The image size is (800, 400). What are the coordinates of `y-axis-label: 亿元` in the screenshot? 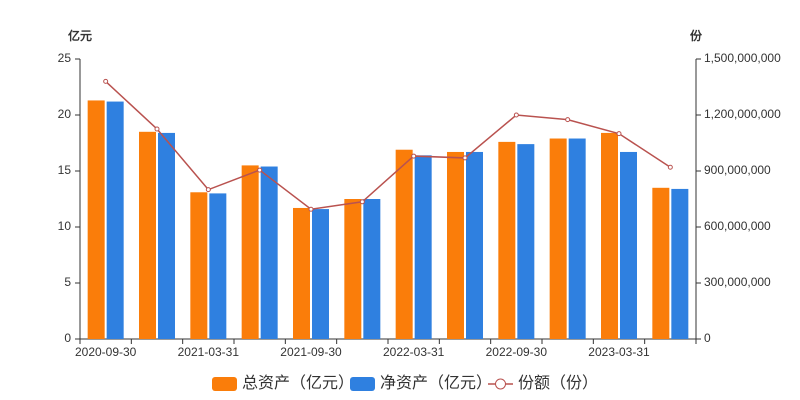 It's located at (80, 35).